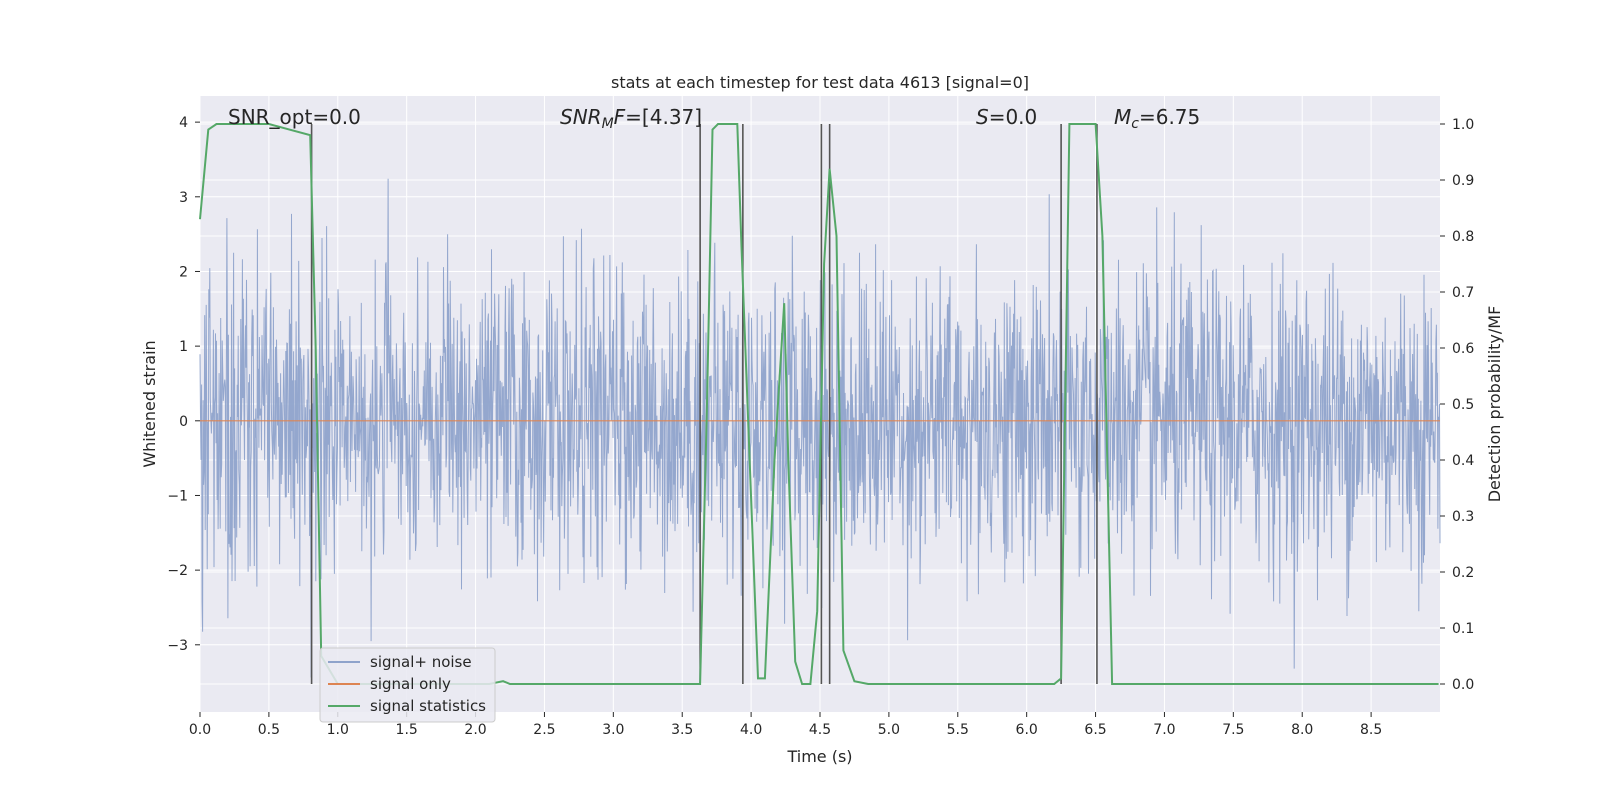 The image size is (1600, 800). I want to click on y-right-tick-label: 0.3, so click(1463, 517).